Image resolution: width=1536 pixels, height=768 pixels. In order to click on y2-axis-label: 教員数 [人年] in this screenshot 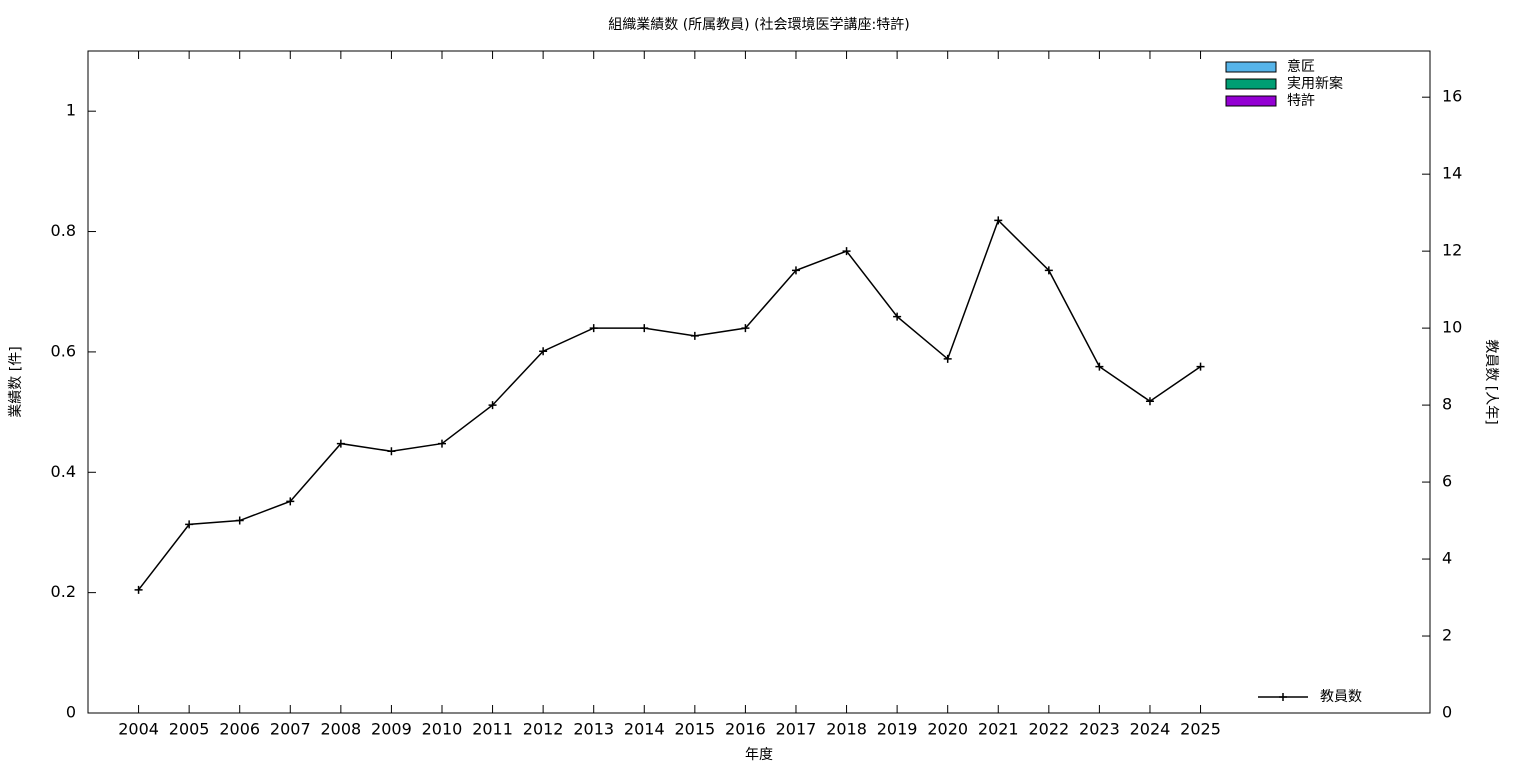, I will do `click(1491, 381)`.